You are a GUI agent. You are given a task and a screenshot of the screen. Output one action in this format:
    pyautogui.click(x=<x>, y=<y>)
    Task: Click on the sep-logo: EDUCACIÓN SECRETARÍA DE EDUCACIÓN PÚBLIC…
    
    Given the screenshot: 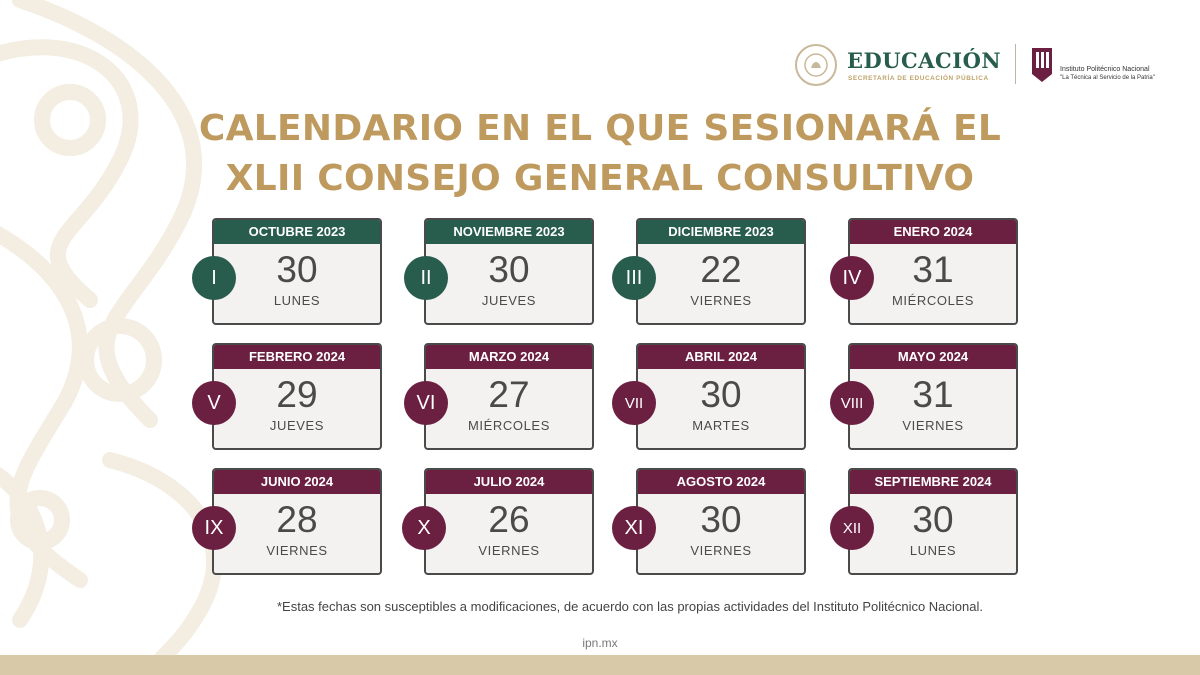 What is the action you would take?
    pyautogui.click(x=900, y=67)
    